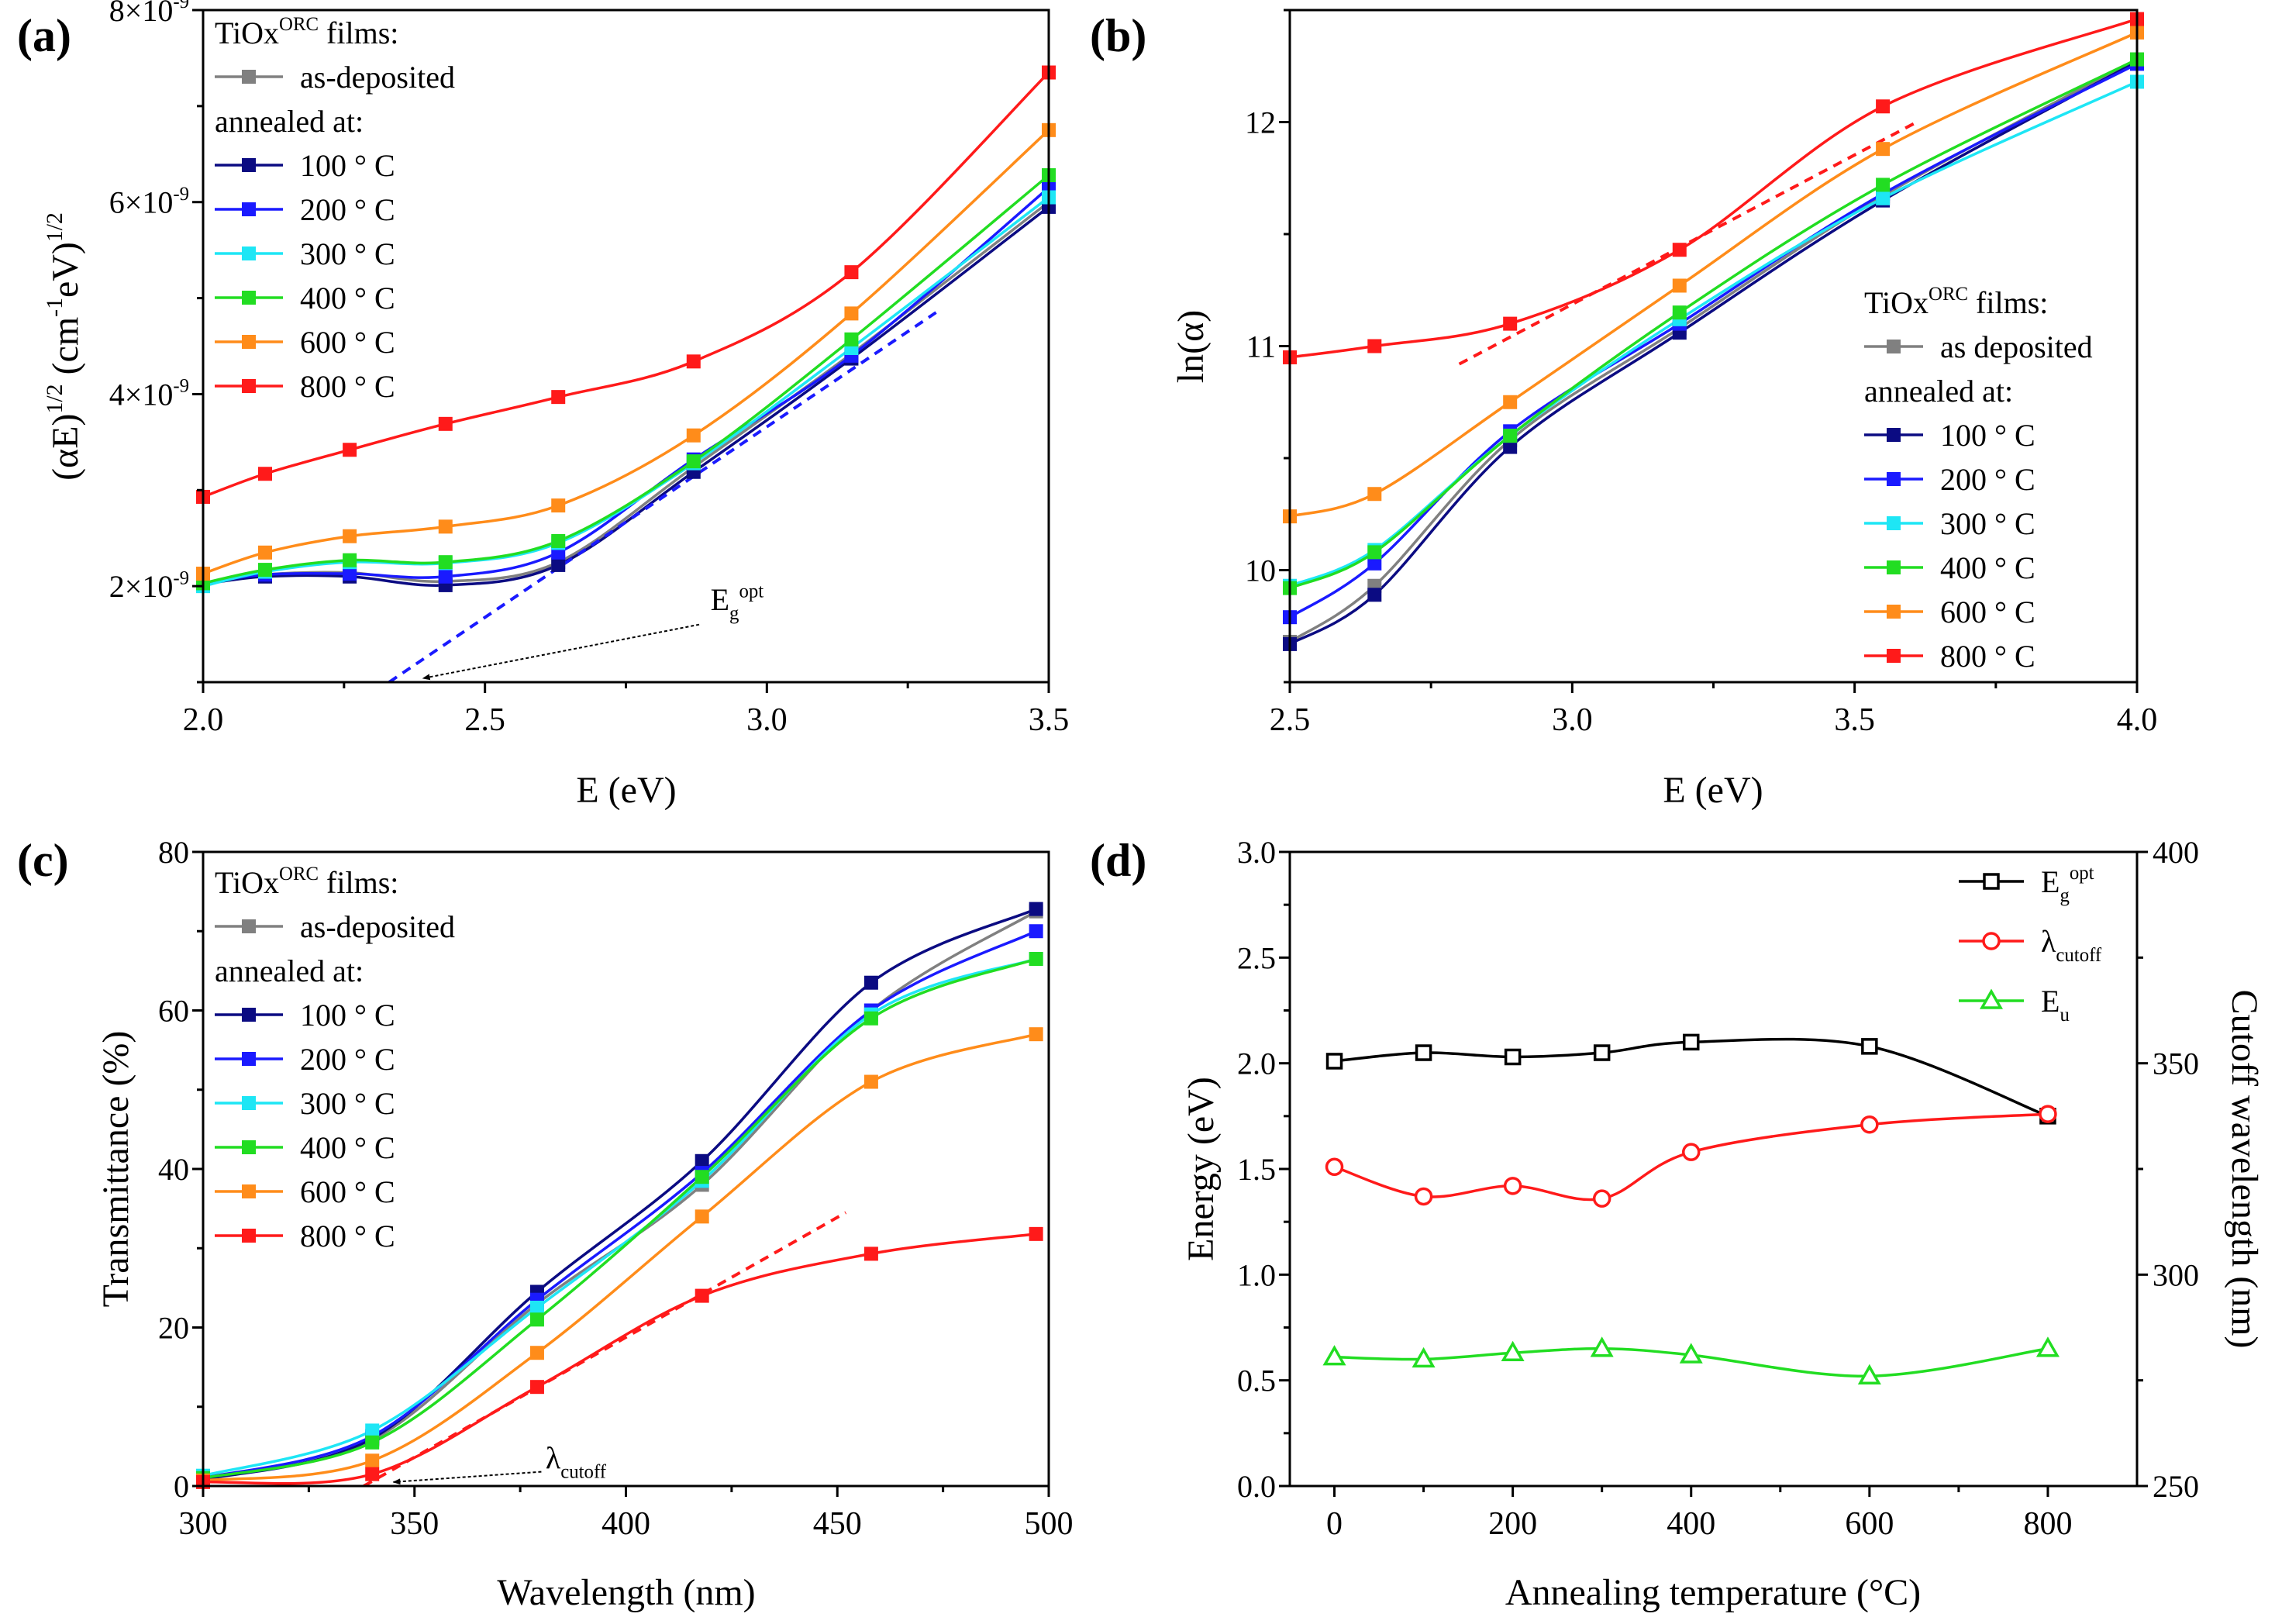  What do you see at coordinates (2071, 945) in the screenshot?
I see `legend-label: λcutoff` at bounding box center [2071, 945].